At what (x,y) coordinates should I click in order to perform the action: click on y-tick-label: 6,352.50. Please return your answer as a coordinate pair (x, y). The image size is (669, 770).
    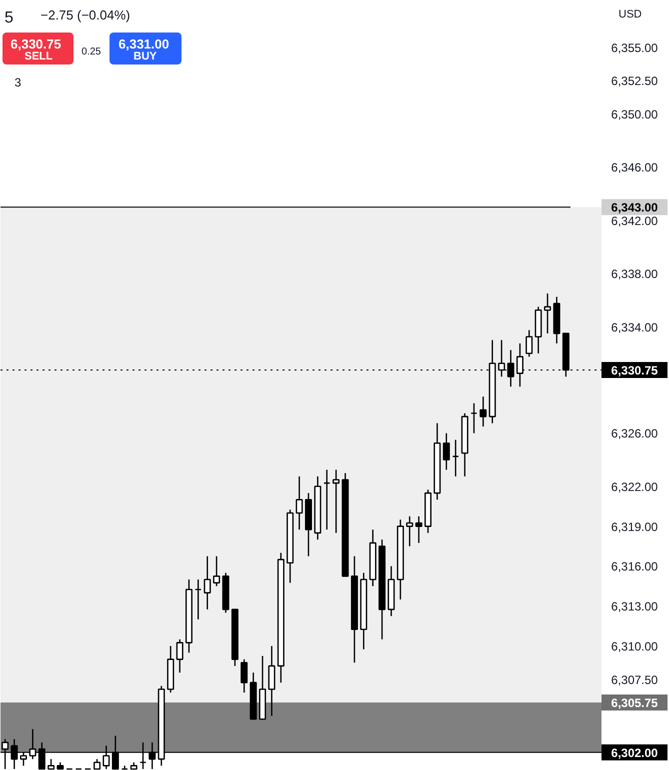
    Looking at the image, I should click on (634, 81).